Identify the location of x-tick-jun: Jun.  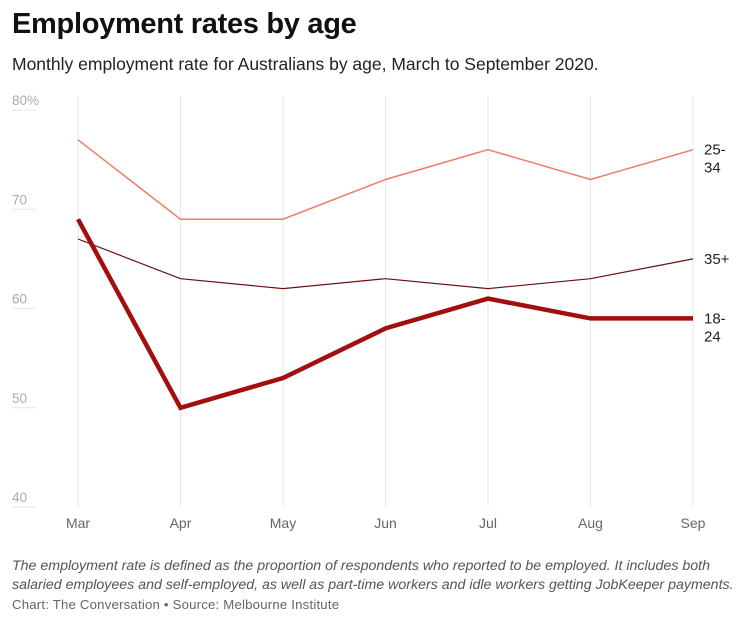
(385, 523).